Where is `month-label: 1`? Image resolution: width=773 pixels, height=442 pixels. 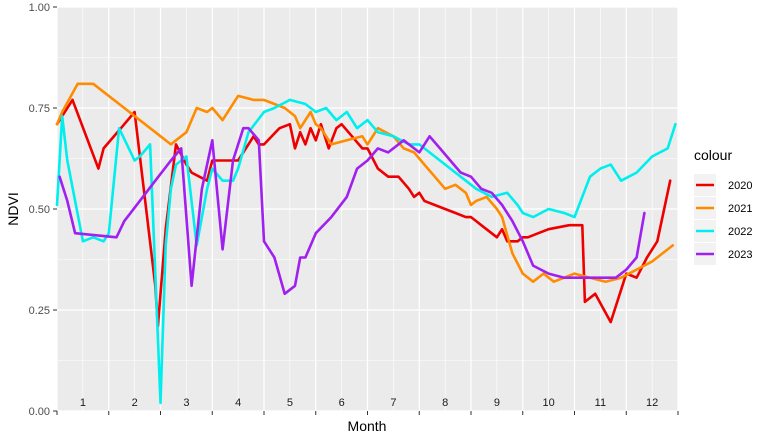 month-label: 1 is located at coordinates (83, 403).